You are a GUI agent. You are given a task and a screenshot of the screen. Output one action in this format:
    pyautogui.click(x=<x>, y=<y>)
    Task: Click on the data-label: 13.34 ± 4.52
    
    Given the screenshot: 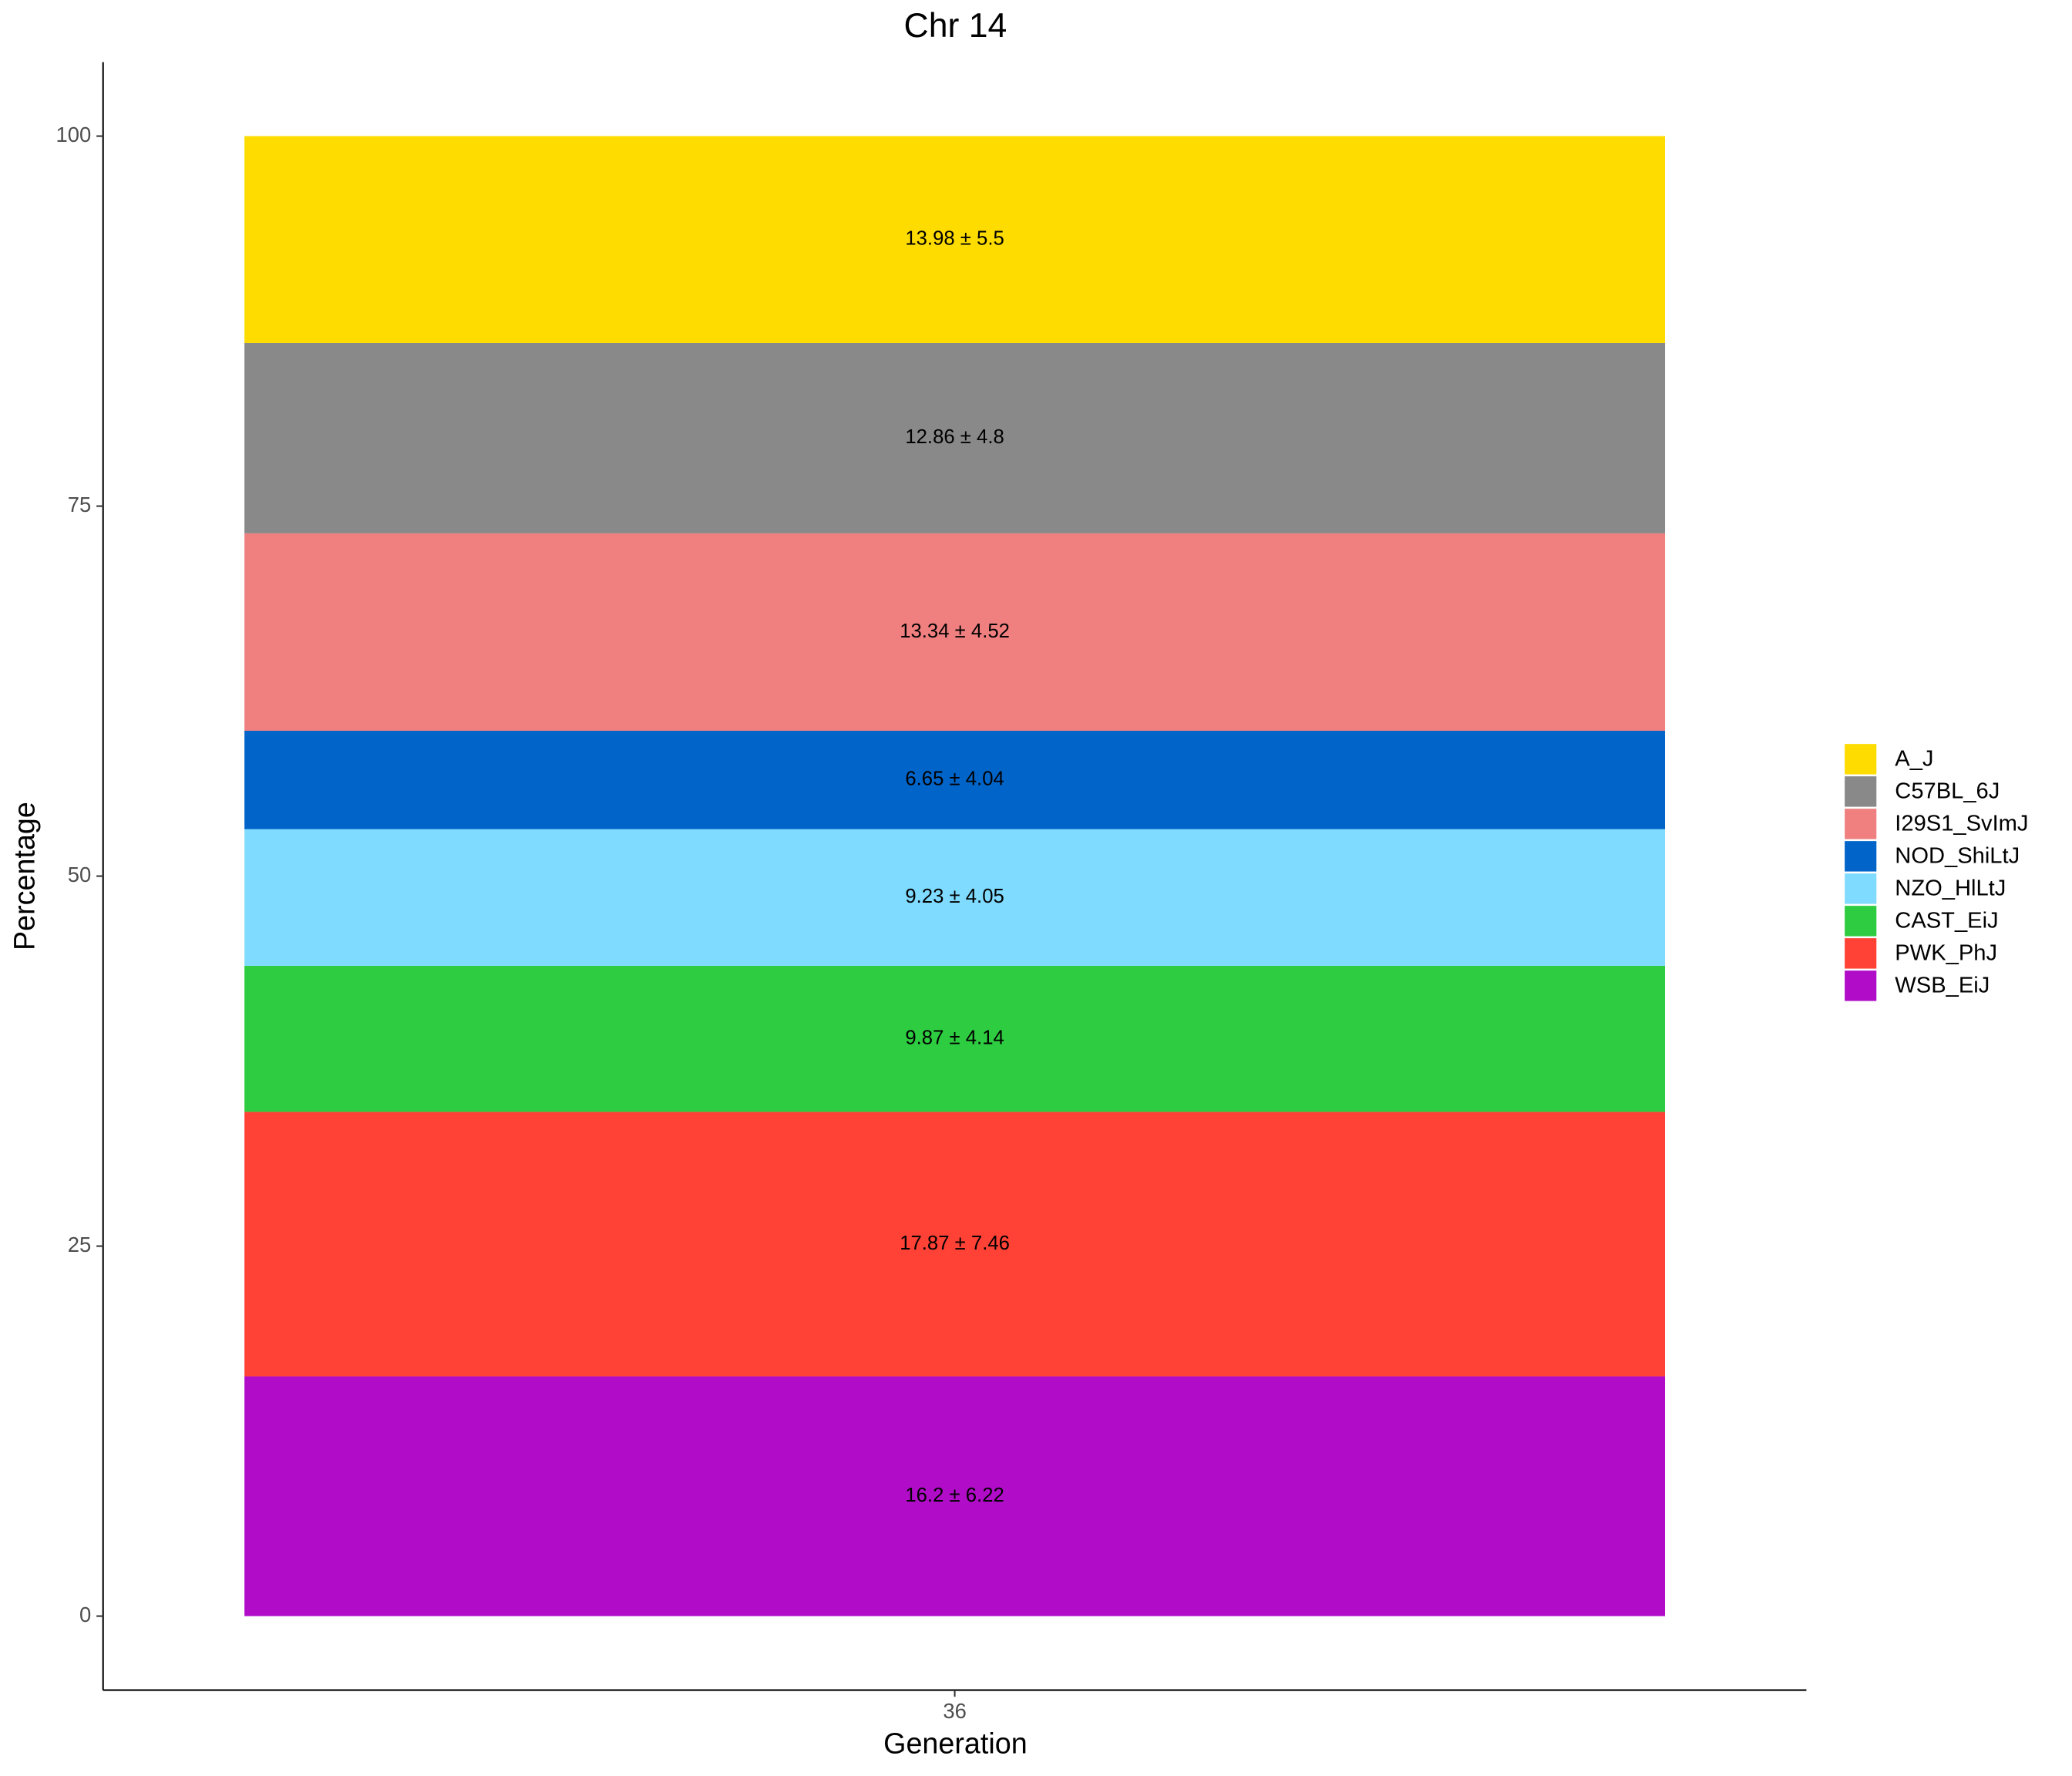 What is the action you would take?
    pyautogui.click(x=955, y=632)
    